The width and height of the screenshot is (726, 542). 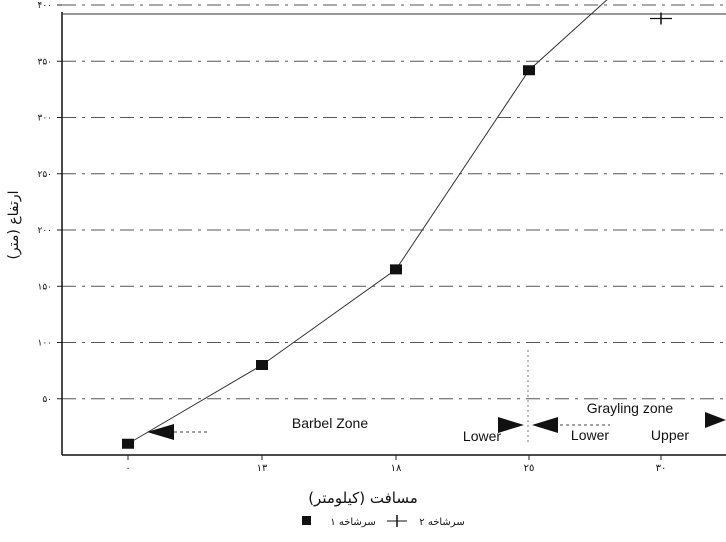 What do you see at coordinates (44, 6) in the screenshot?
I see `y-tick-label: ۴٠٠` at bounding box center [44, 6].